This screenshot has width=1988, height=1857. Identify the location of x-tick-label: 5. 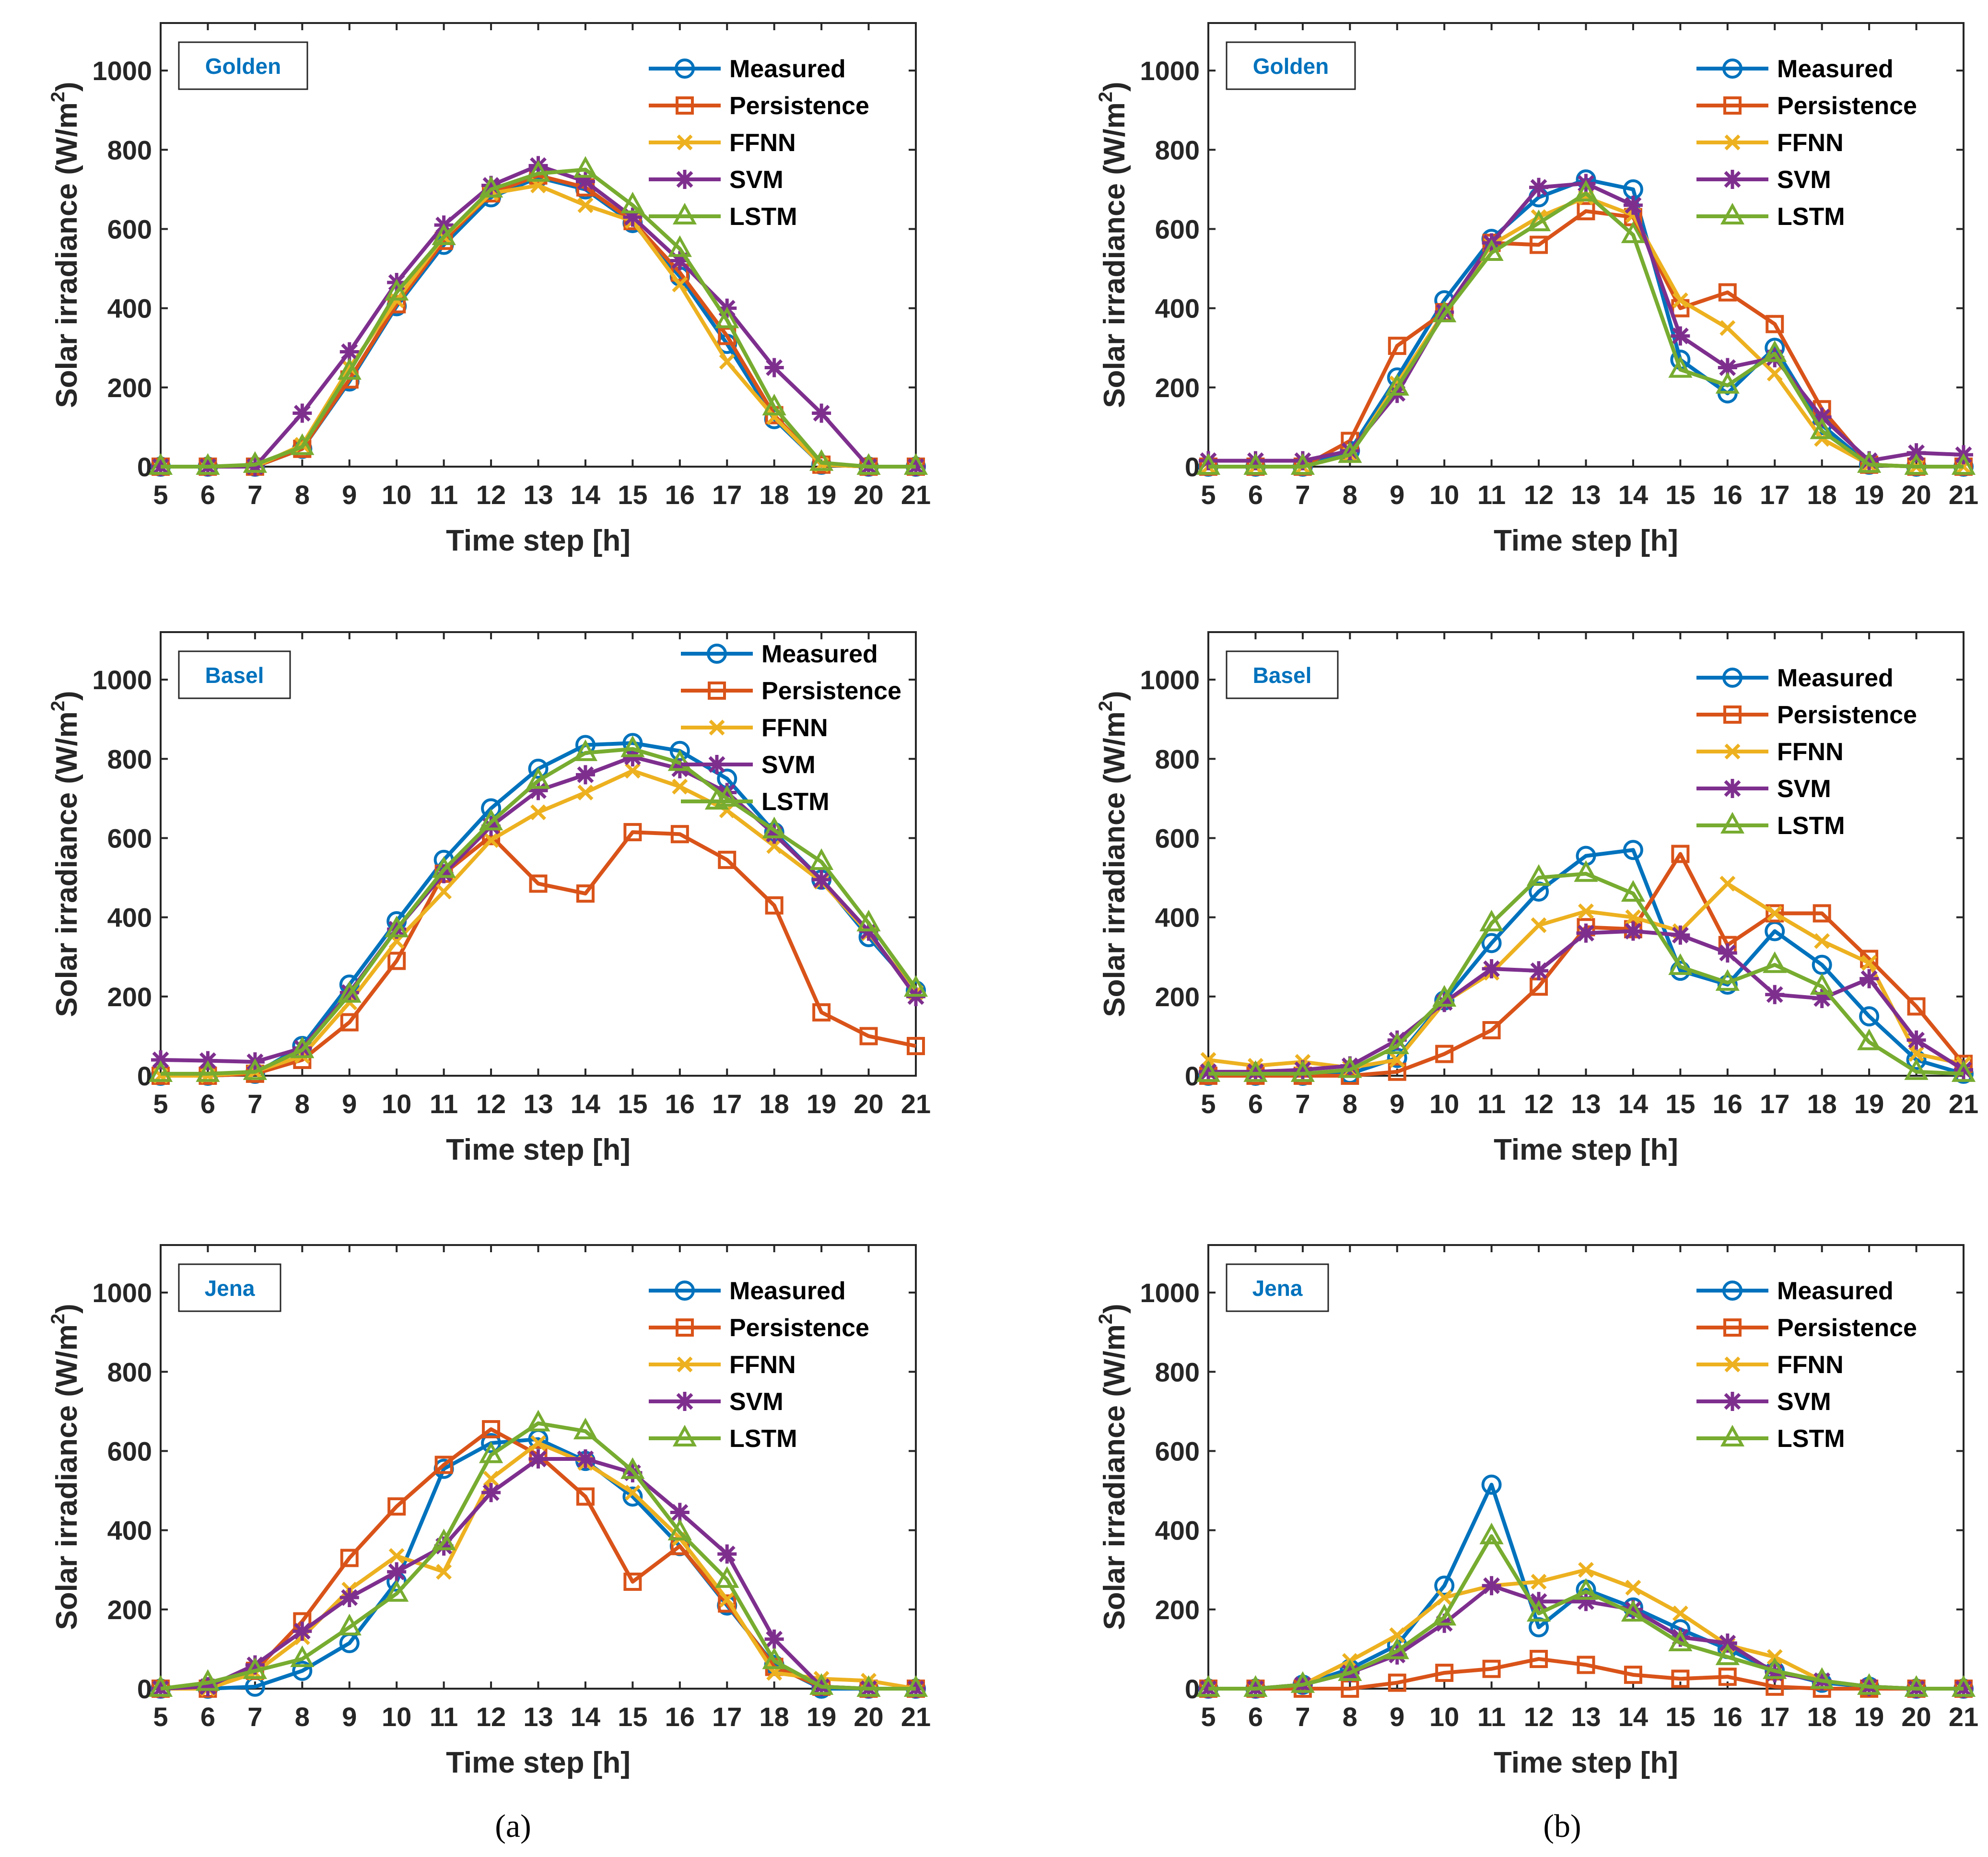
(1209, 1104).